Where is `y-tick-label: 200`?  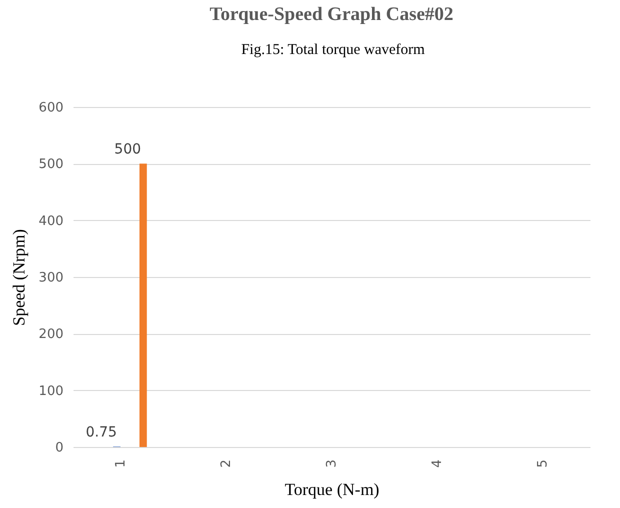
y-tick-label: 200 is located at coordinates (51, 334).